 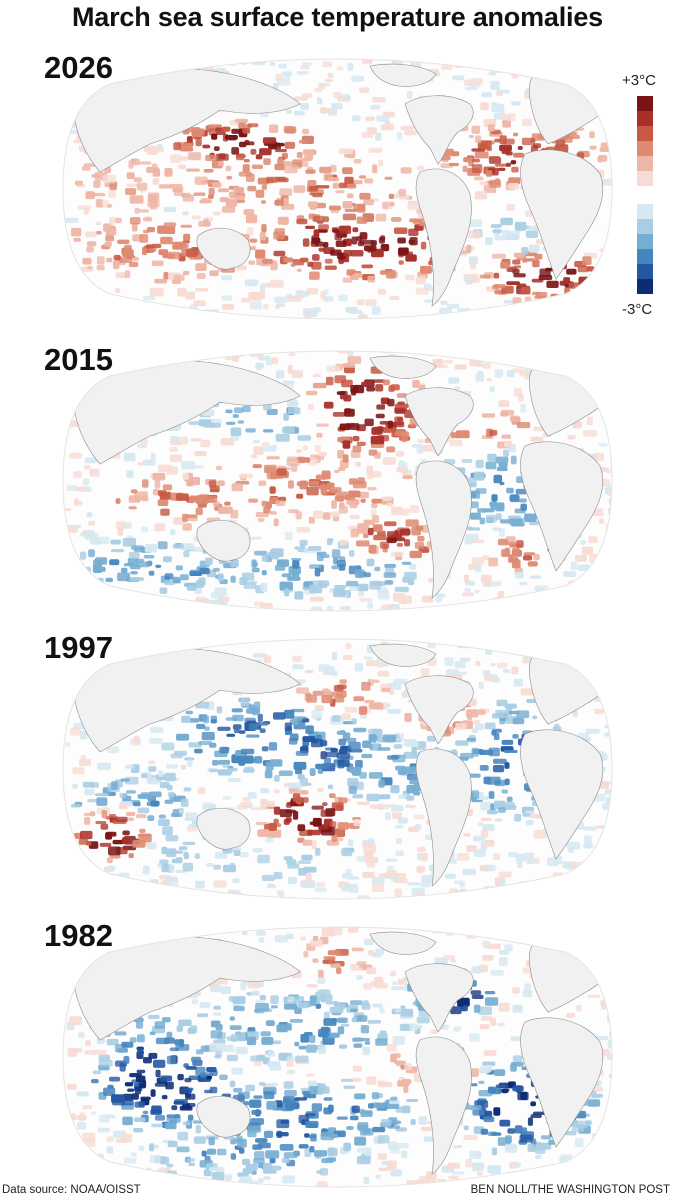 What do you see at coordinates (645, 163) in the screenshot?
I see `legend-swatch-warm` at bounding box center [645, 163].